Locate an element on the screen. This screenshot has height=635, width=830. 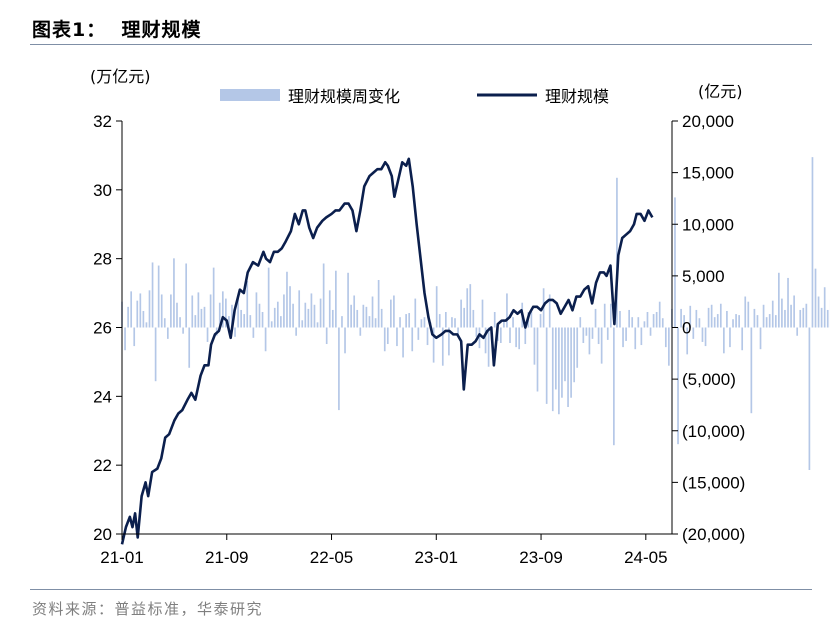
x-tick-label: 23-09 is located at coordinates (540, 557).